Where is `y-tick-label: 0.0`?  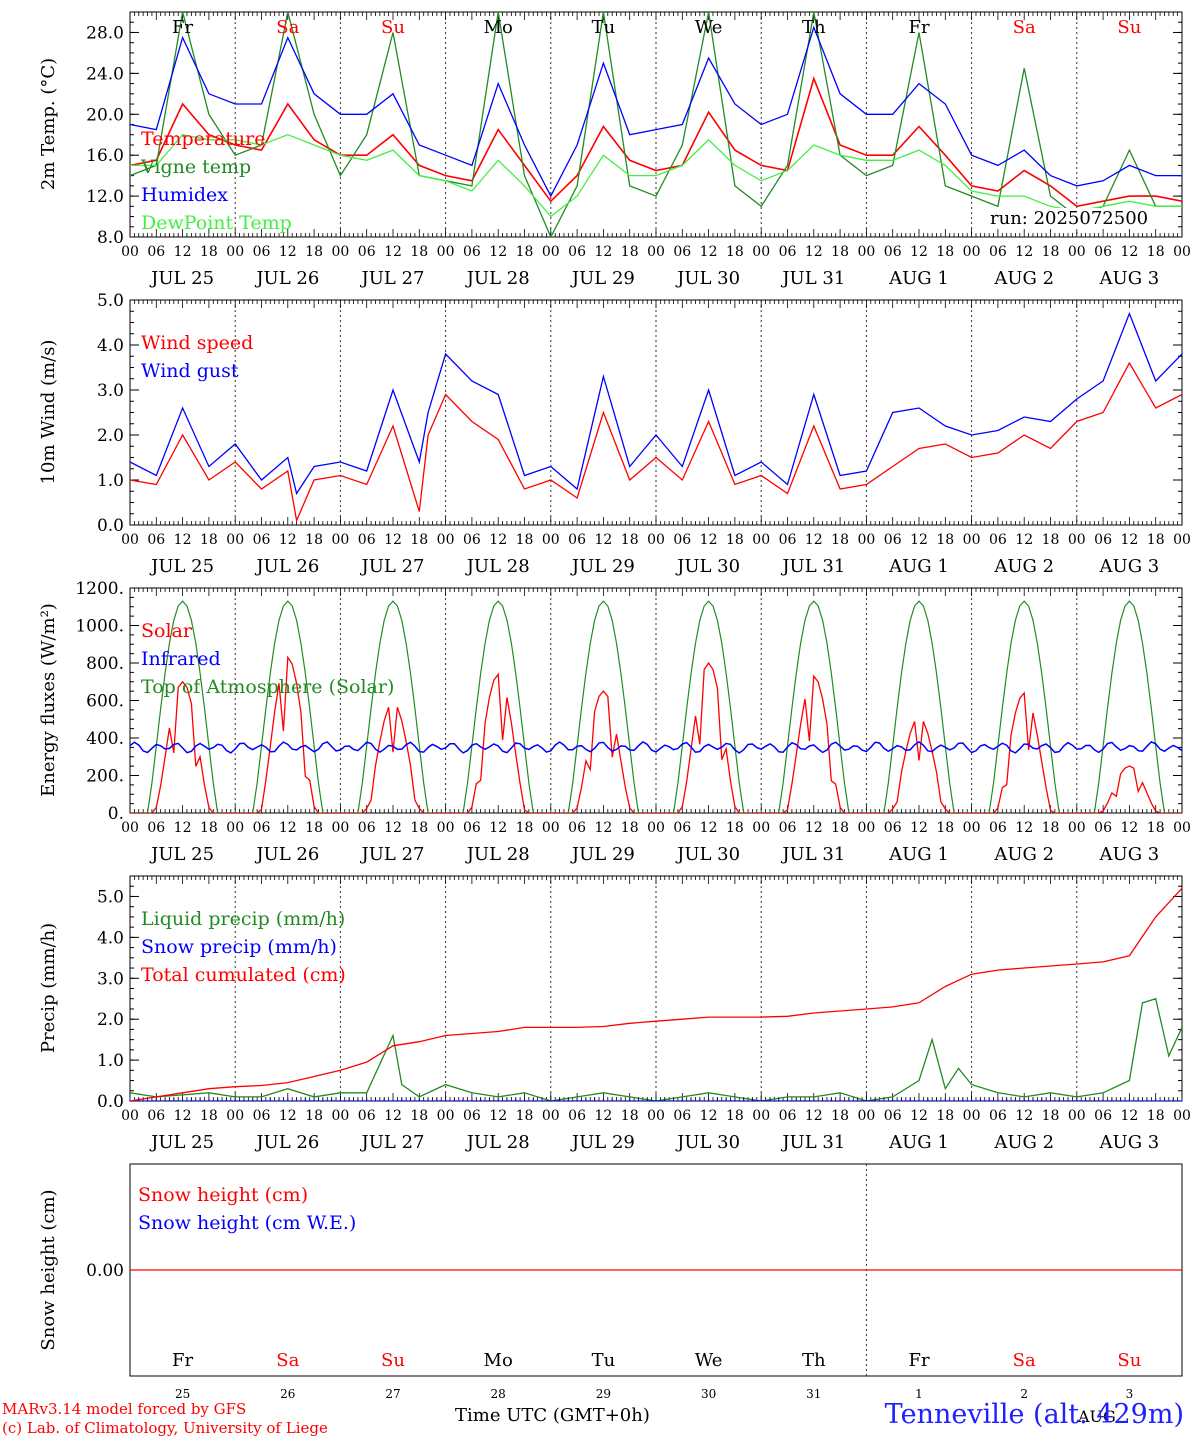
y-tick-label: 0.0 is located at coordinates (110, 1102).